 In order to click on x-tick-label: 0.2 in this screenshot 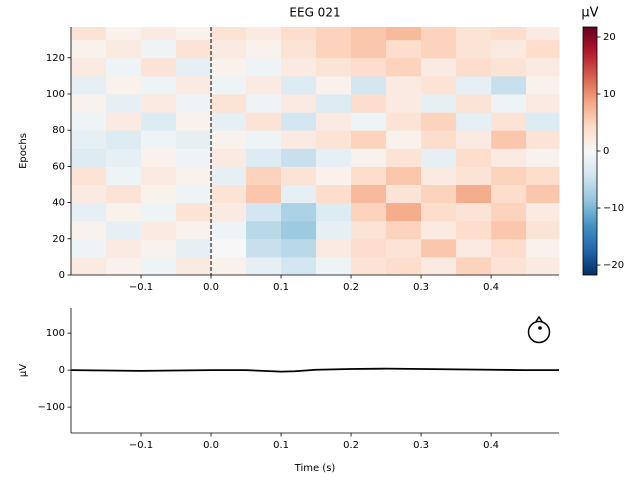, I will do `click(351, 445)`.